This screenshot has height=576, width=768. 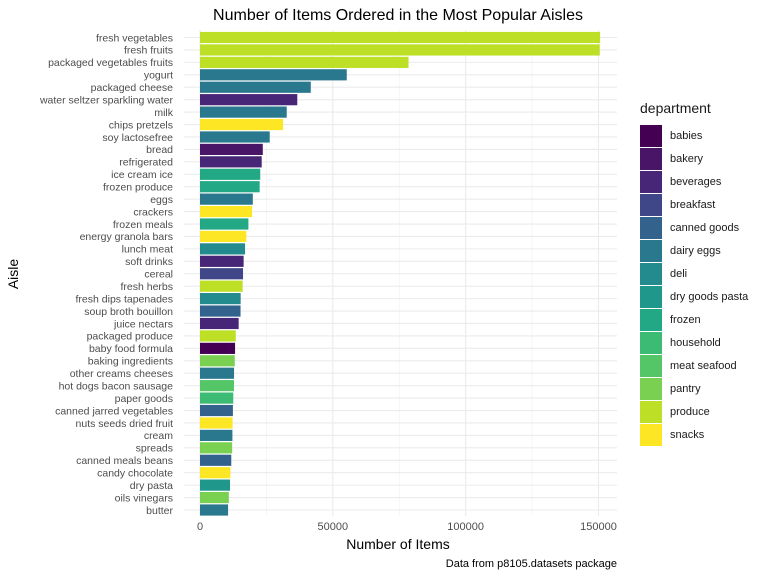 I want to click on y-tick-label: fresh vegetables, so click(x=134, y=38).